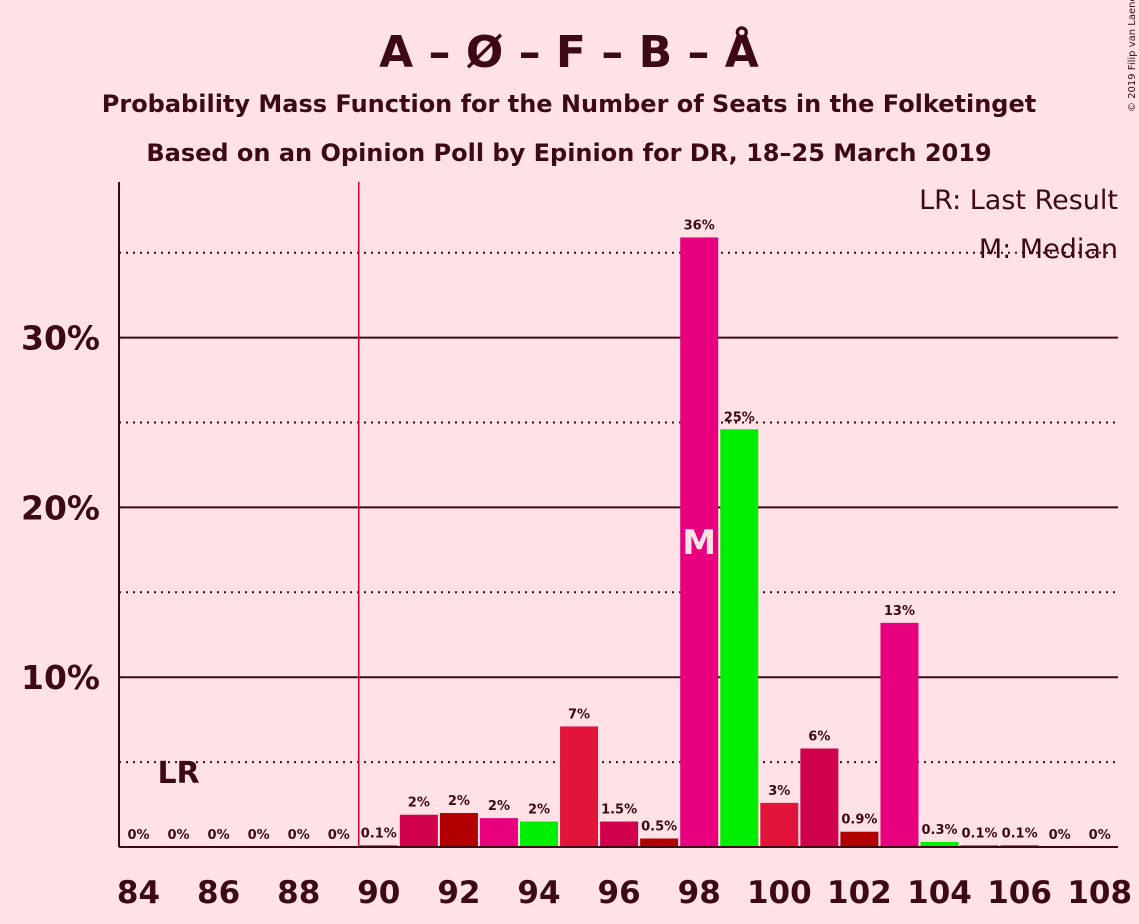 The image size is (1139, 924). Describe the element at coordinates (1132, 56) in the screenshot. I see `copyright-text: © 2019 Filip van Laenen` at that location.